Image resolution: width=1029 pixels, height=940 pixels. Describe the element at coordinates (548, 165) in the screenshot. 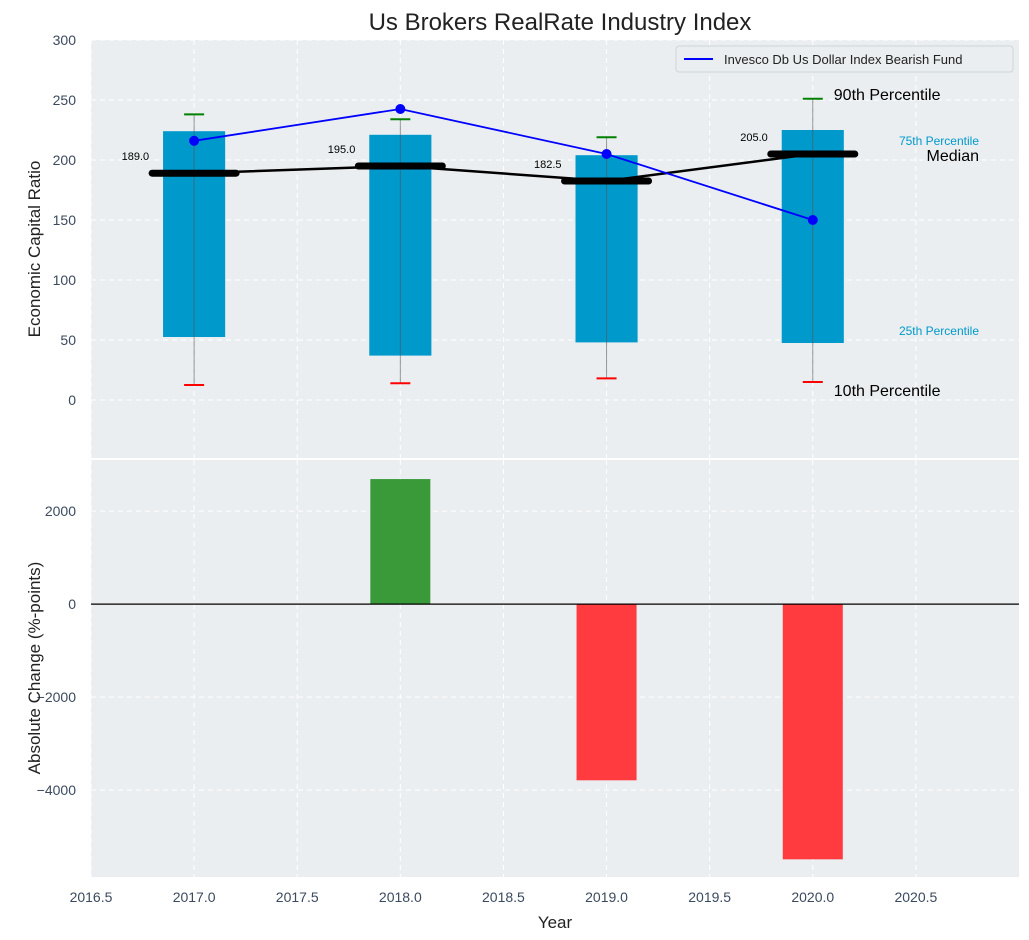

I see `median-value-label: 182.5` at that location.